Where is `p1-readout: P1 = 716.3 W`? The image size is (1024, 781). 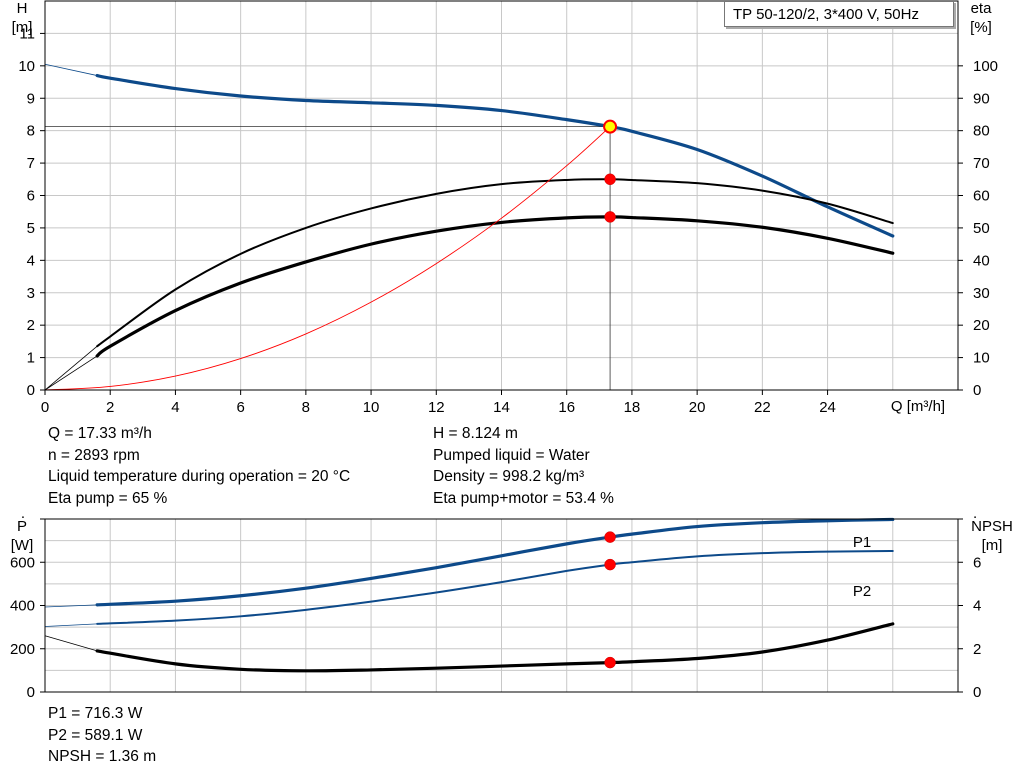
p1-readout: P1 = 716.3 W is located at coordinates (95, 713).